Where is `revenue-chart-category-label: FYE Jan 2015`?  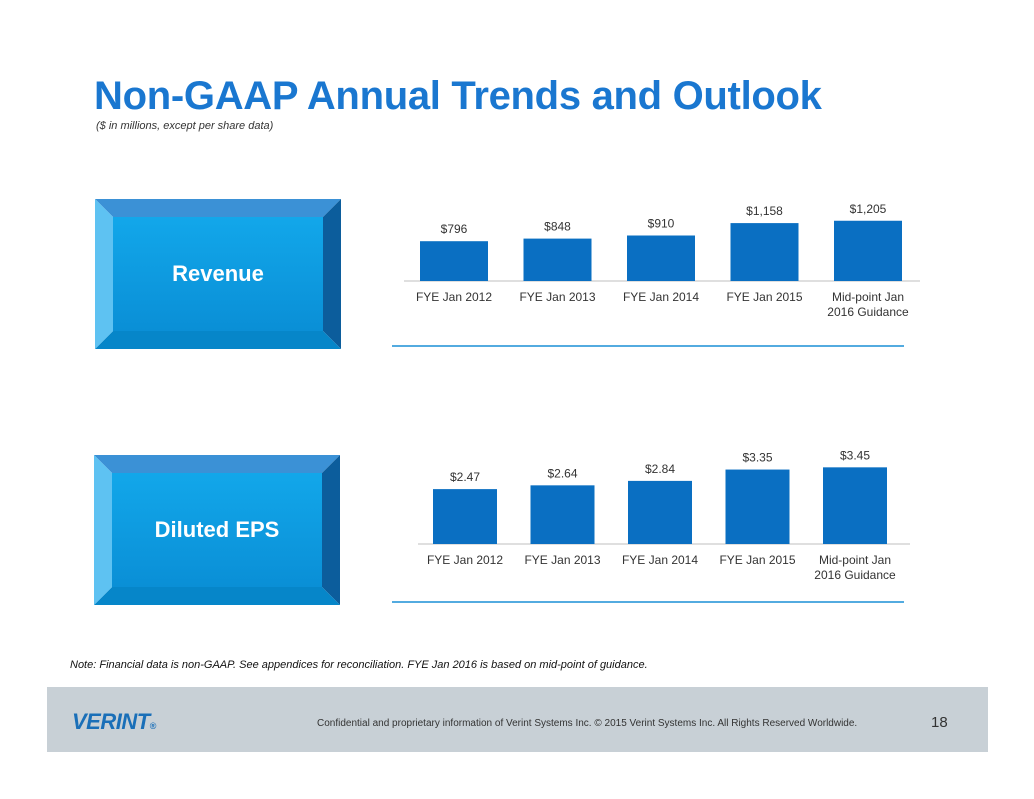
revenue-chart-category-label: FYE Jan 2015 is located at coordinates (764, 297).